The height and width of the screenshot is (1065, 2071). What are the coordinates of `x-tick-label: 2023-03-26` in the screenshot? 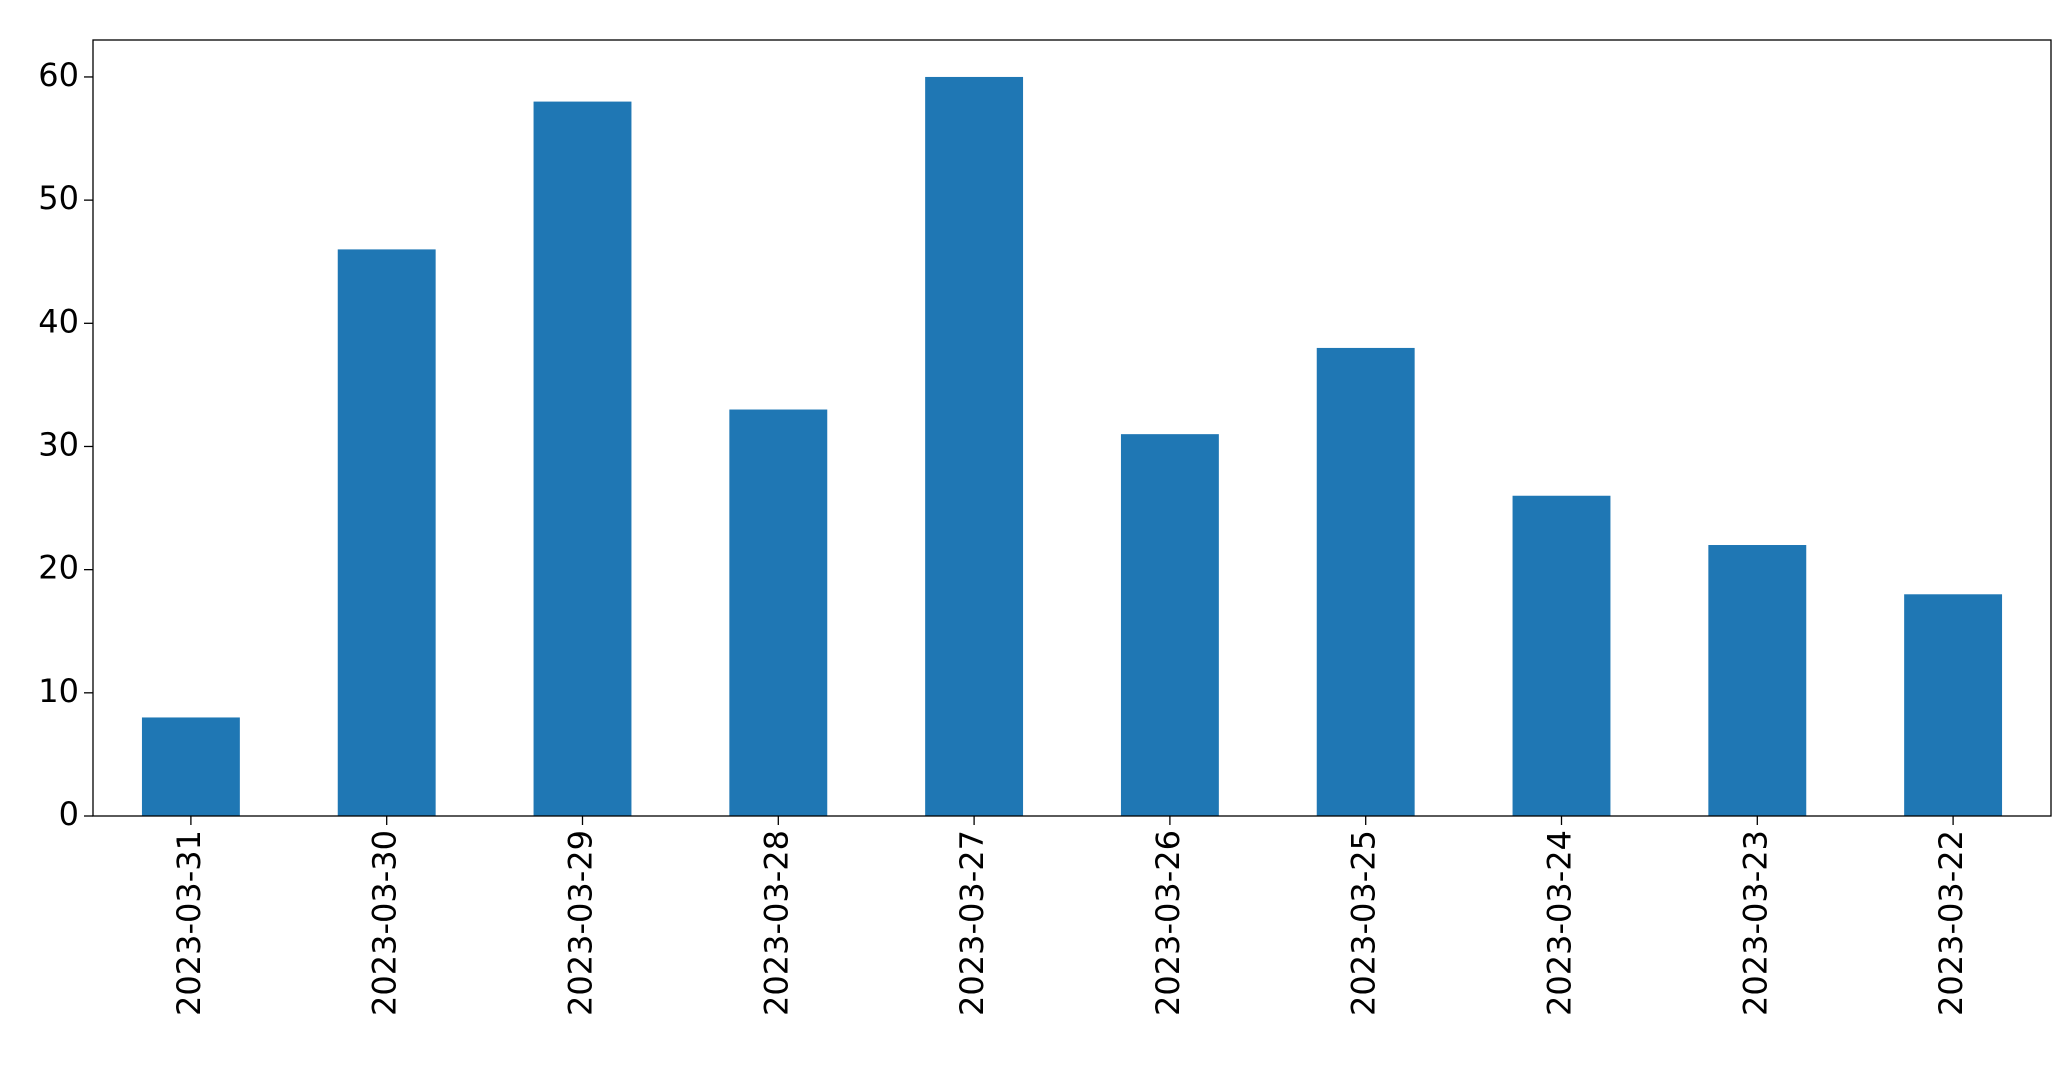 It's located at (1168, 923).